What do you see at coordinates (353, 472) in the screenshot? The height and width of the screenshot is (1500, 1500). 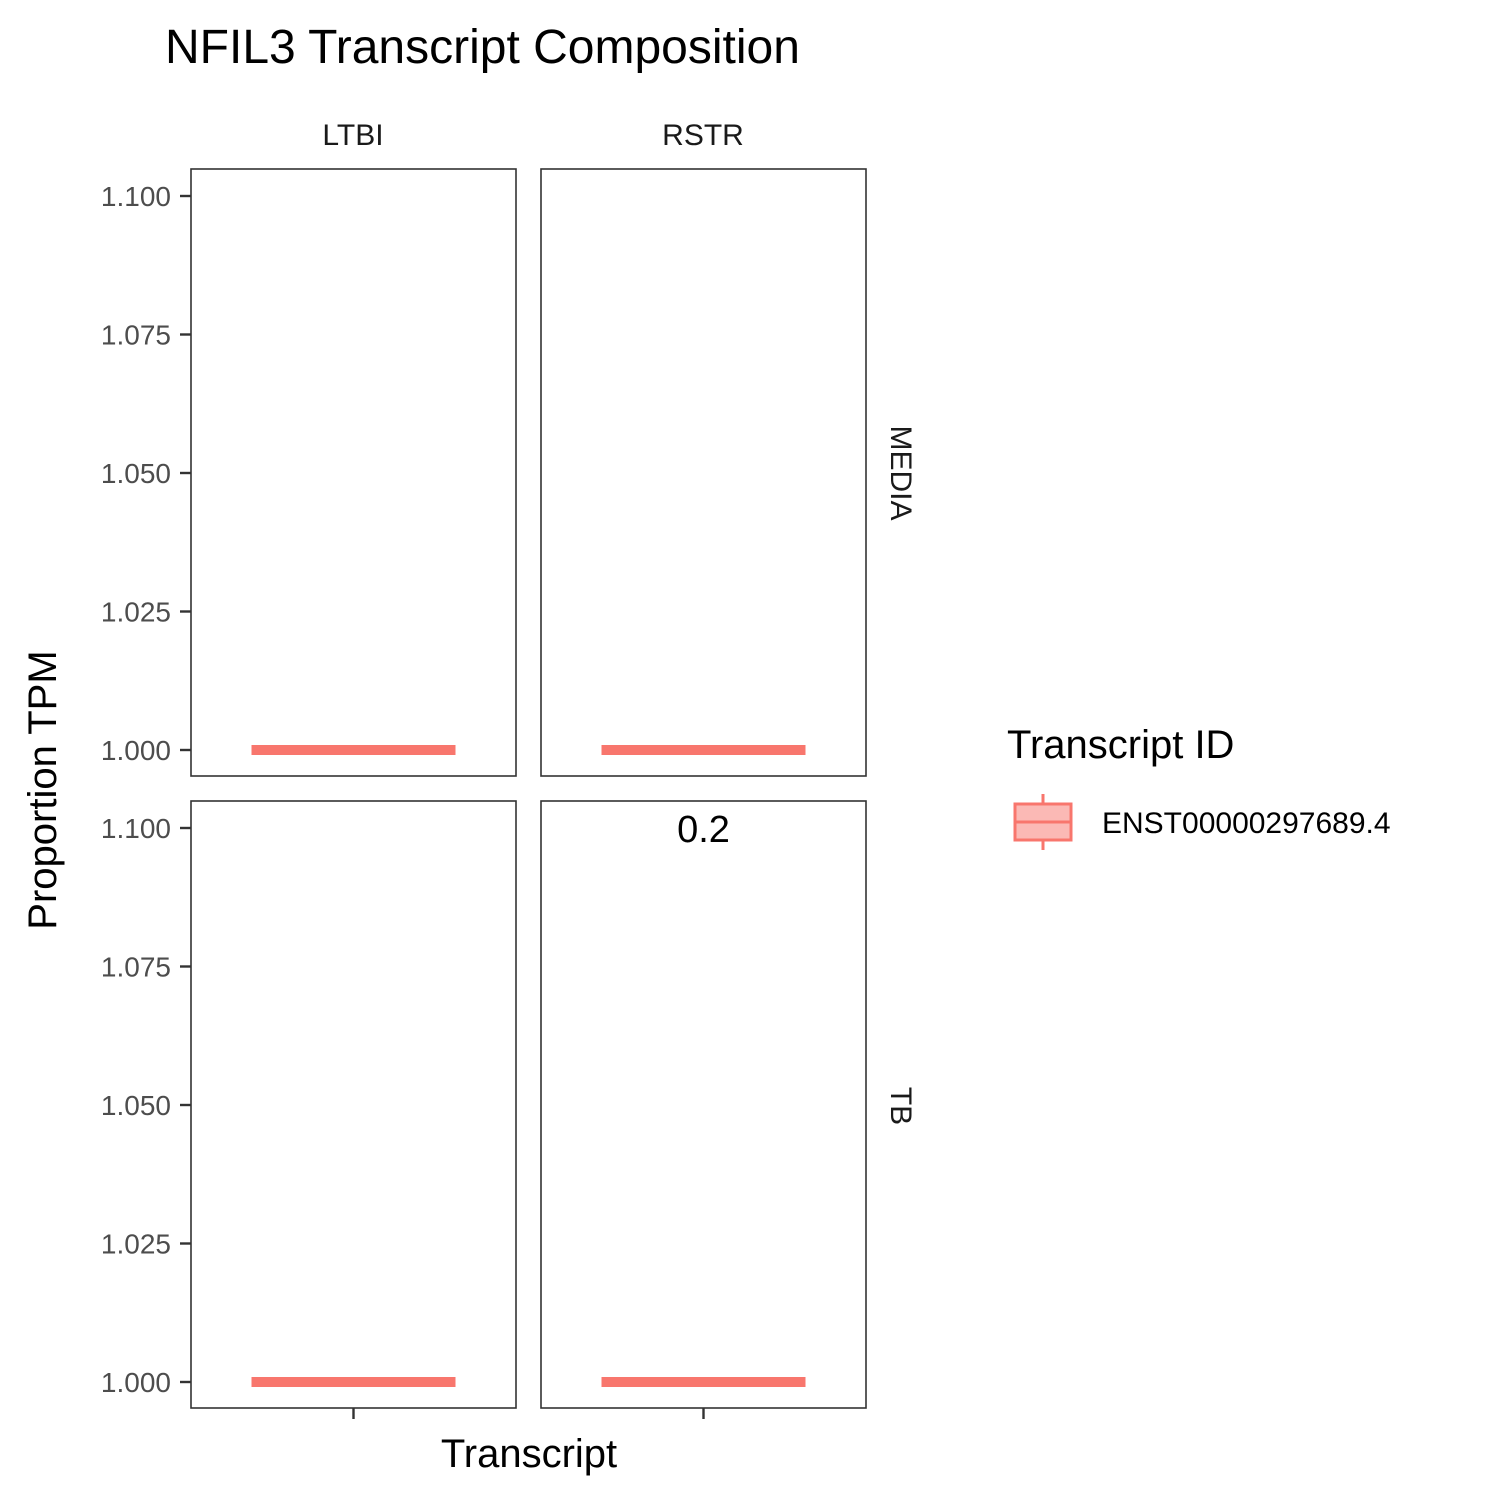 I see `panel-border-media-ltbi` at bounding box center [353, 472].